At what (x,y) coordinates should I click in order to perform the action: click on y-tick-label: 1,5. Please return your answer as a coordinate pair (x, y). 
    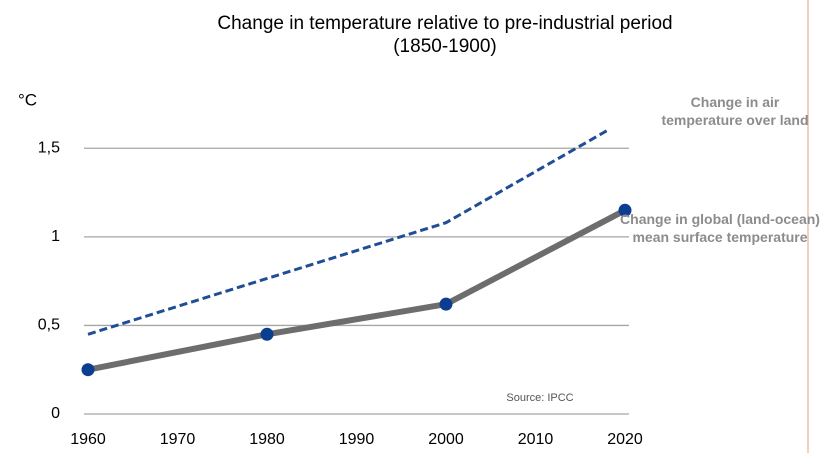
    Looking at the image, I should click on (49, 148).